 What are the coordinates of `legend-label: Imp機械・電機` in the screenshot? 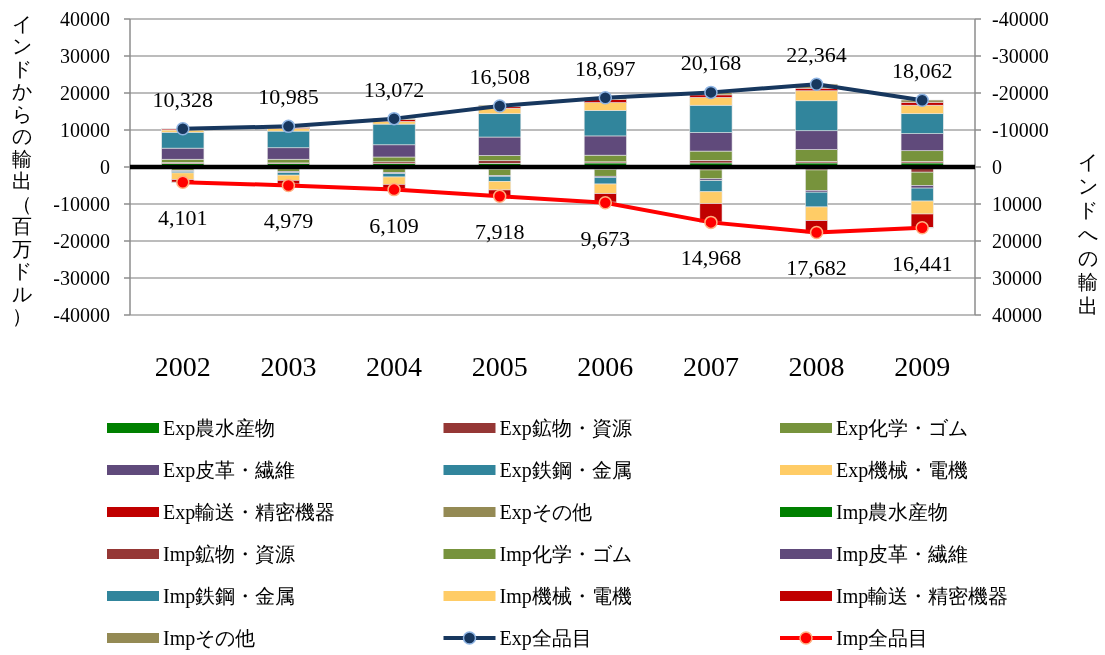 It's located at (565, 596).